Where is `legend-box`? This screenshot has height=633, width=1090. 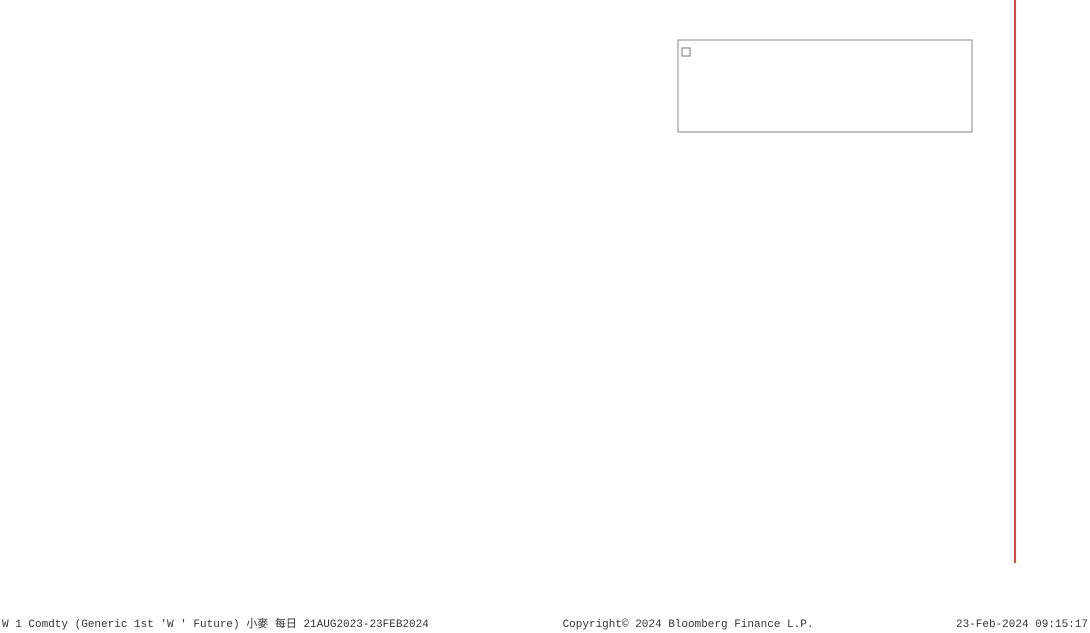 legend-box is located at coordinates (825, 86).